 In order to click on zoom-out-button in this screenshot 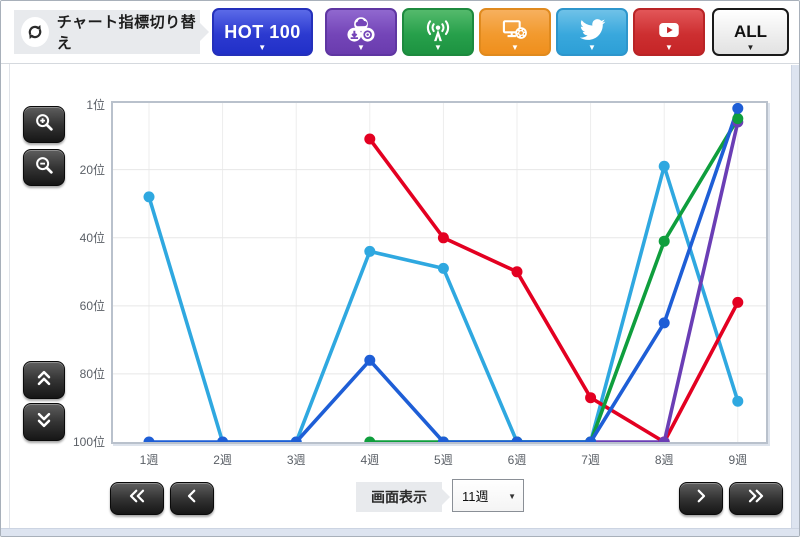, I will do `click(44, 167)`.